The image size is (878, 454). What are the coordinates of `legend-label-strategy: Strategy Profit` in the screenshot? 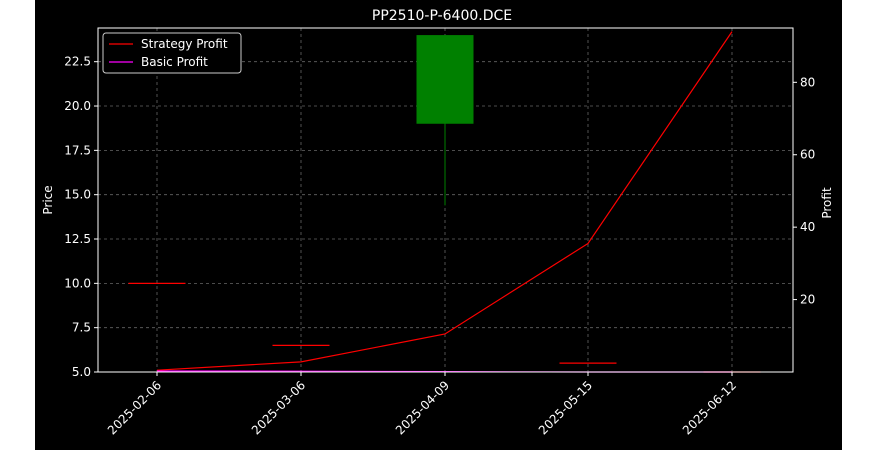 It's located at (184, 44).